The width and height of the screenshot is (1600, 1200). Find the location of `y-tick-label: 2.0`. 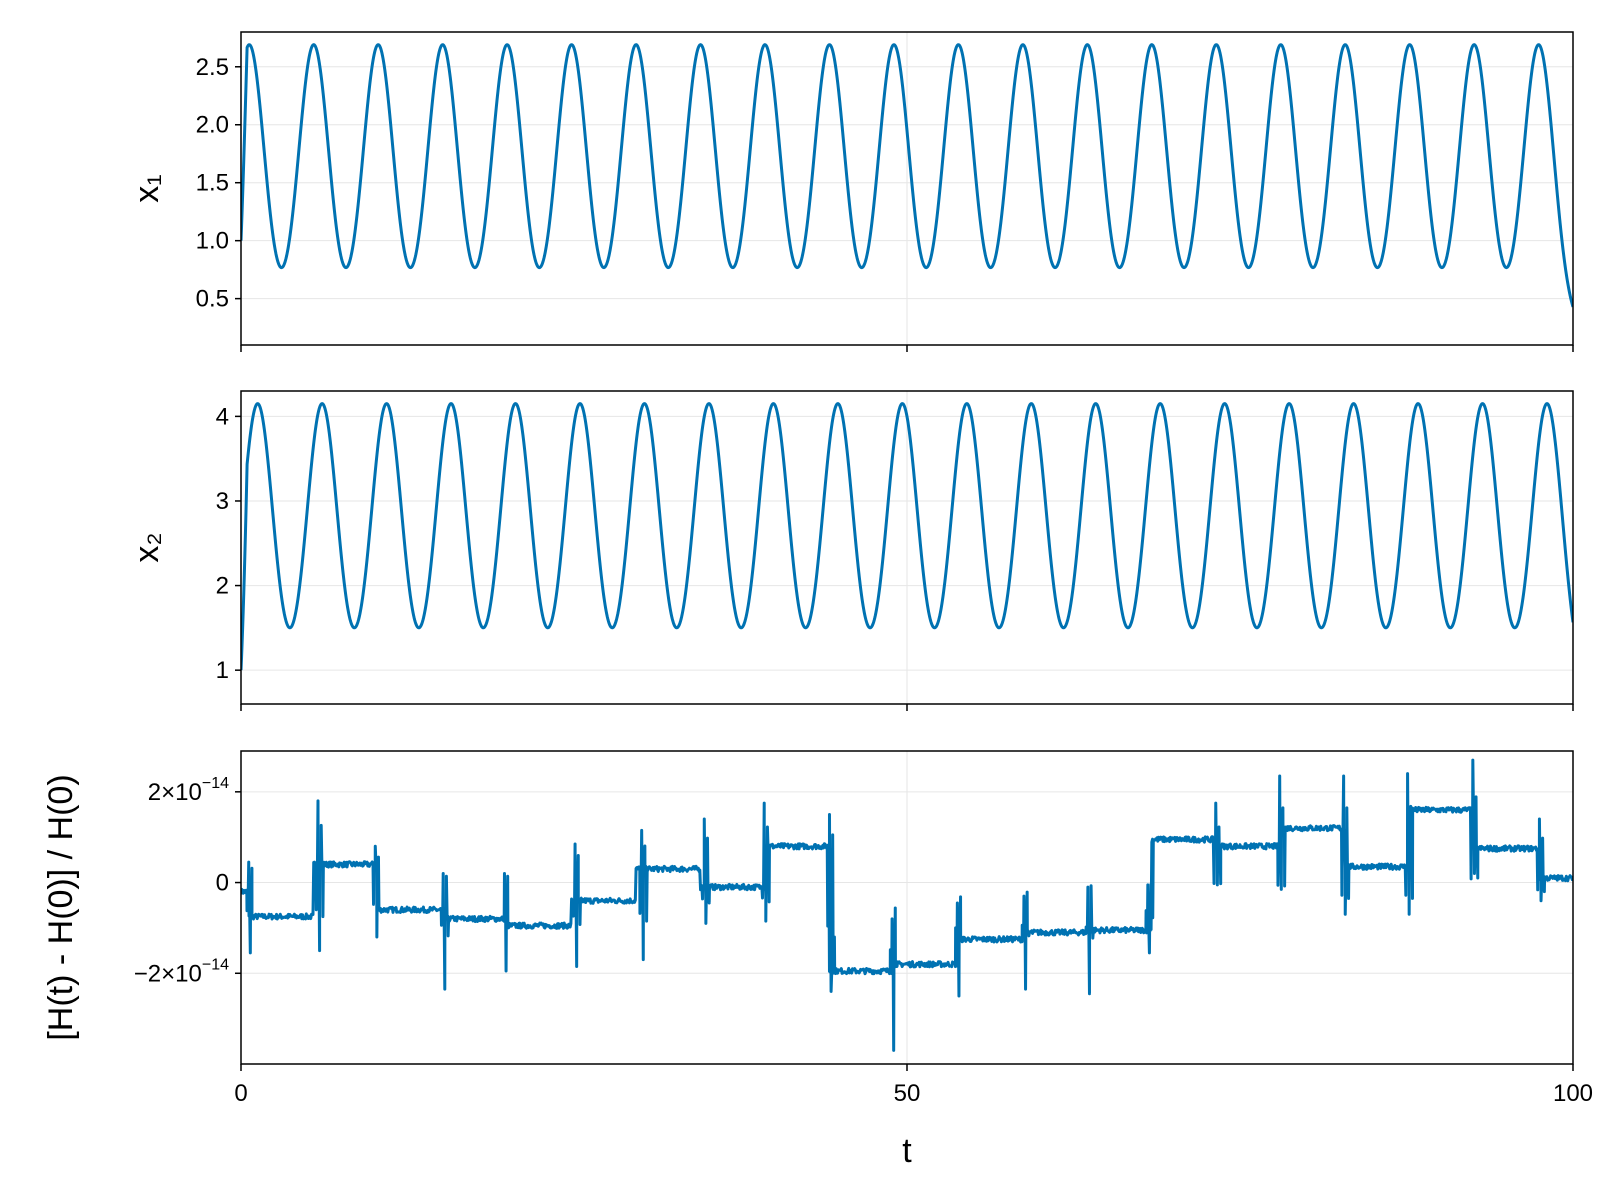

y-tick-label: 2.0 is located at coordinates (212, 125).